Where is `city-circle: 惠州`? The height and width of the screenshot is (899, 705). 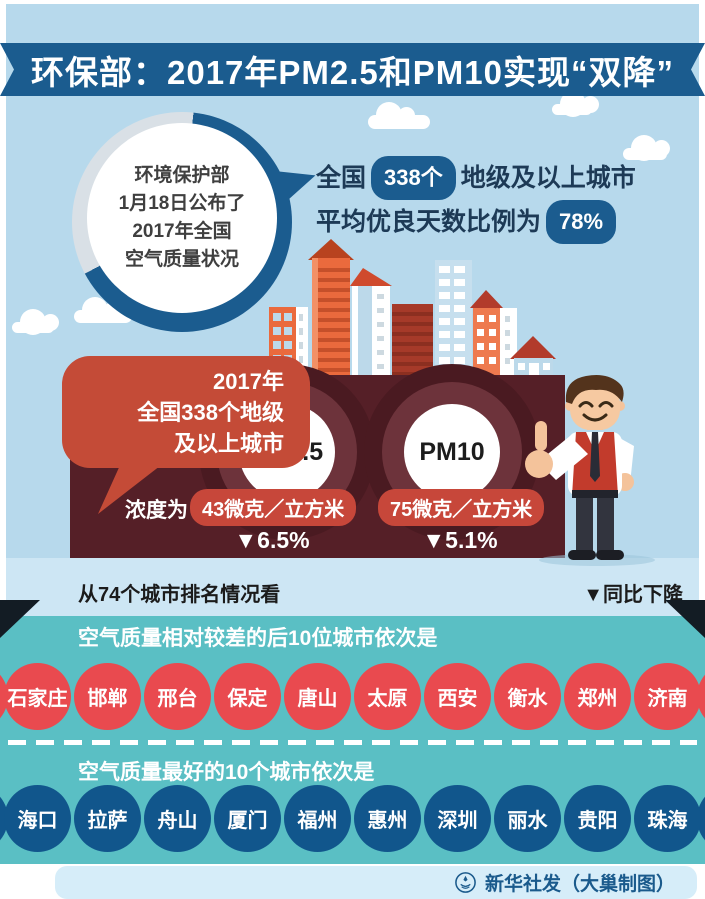
city-circle: 惠州 is located at coordinates (387, 818).